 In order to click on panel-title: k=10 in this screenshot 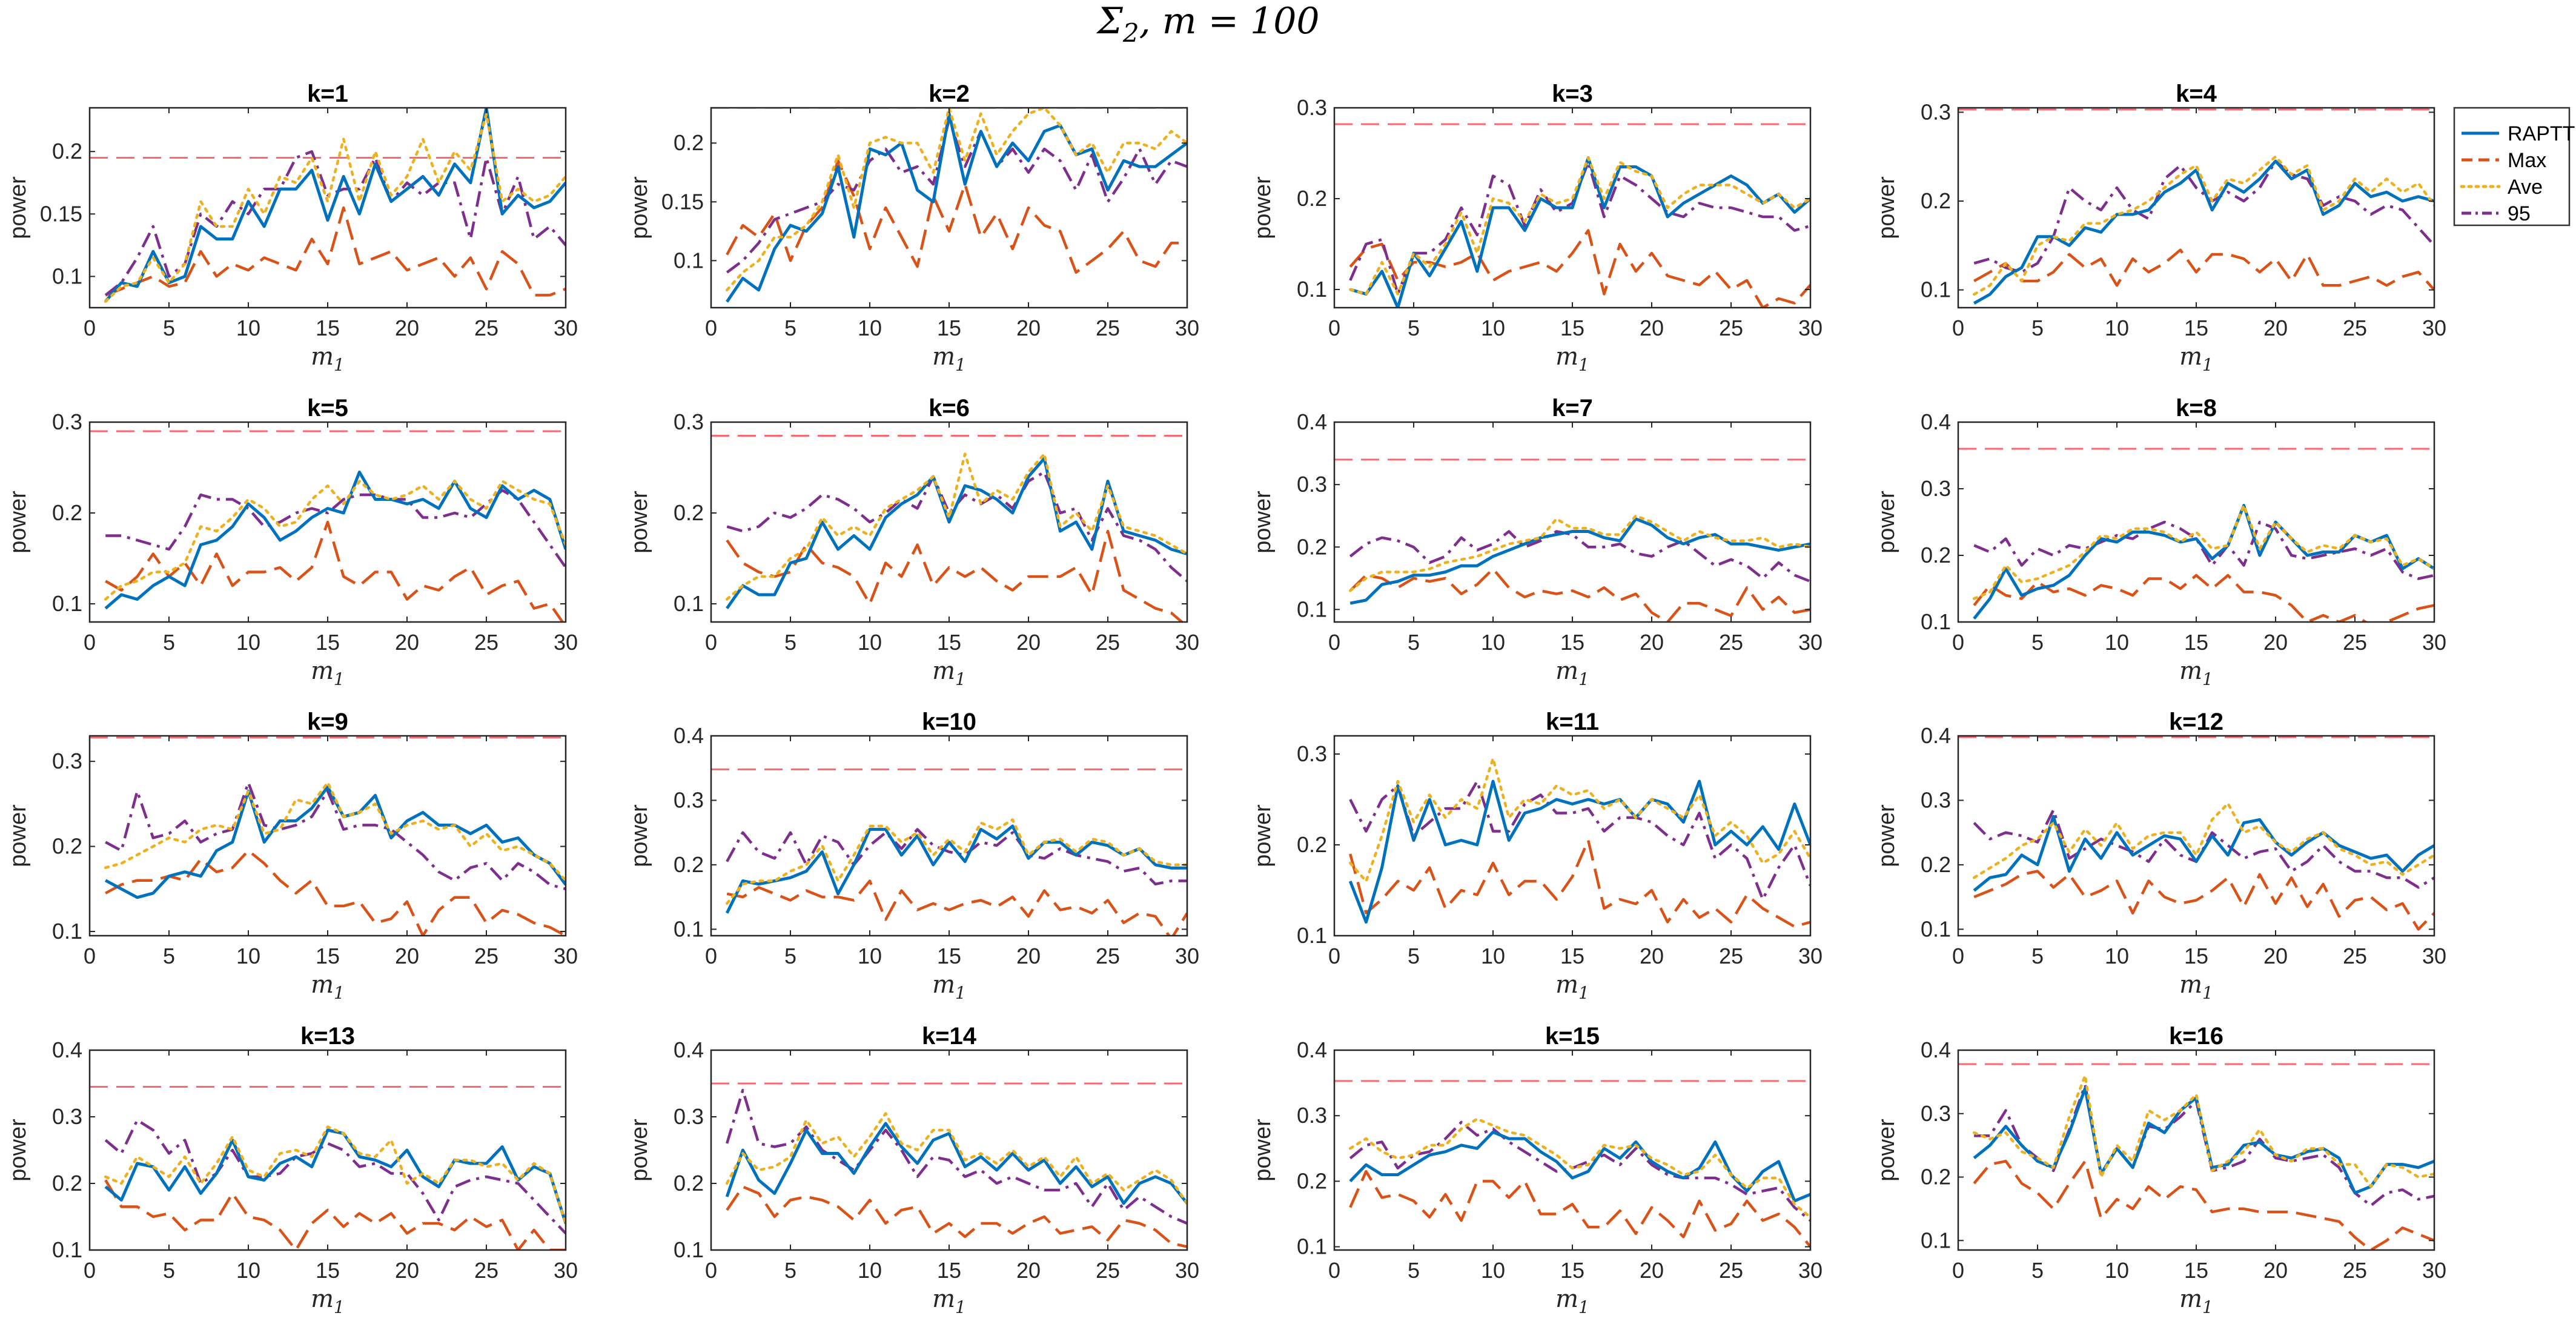, I will do `click(949, 722)`.